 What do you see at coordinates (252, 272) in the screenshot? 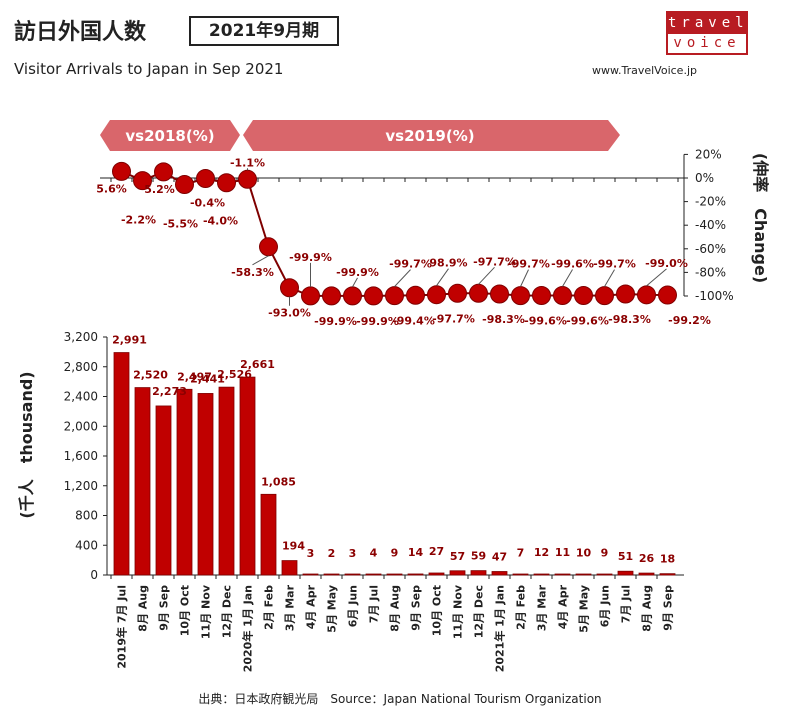
I see `line-point-label: -58.3%` at bounding box center [252, 272].